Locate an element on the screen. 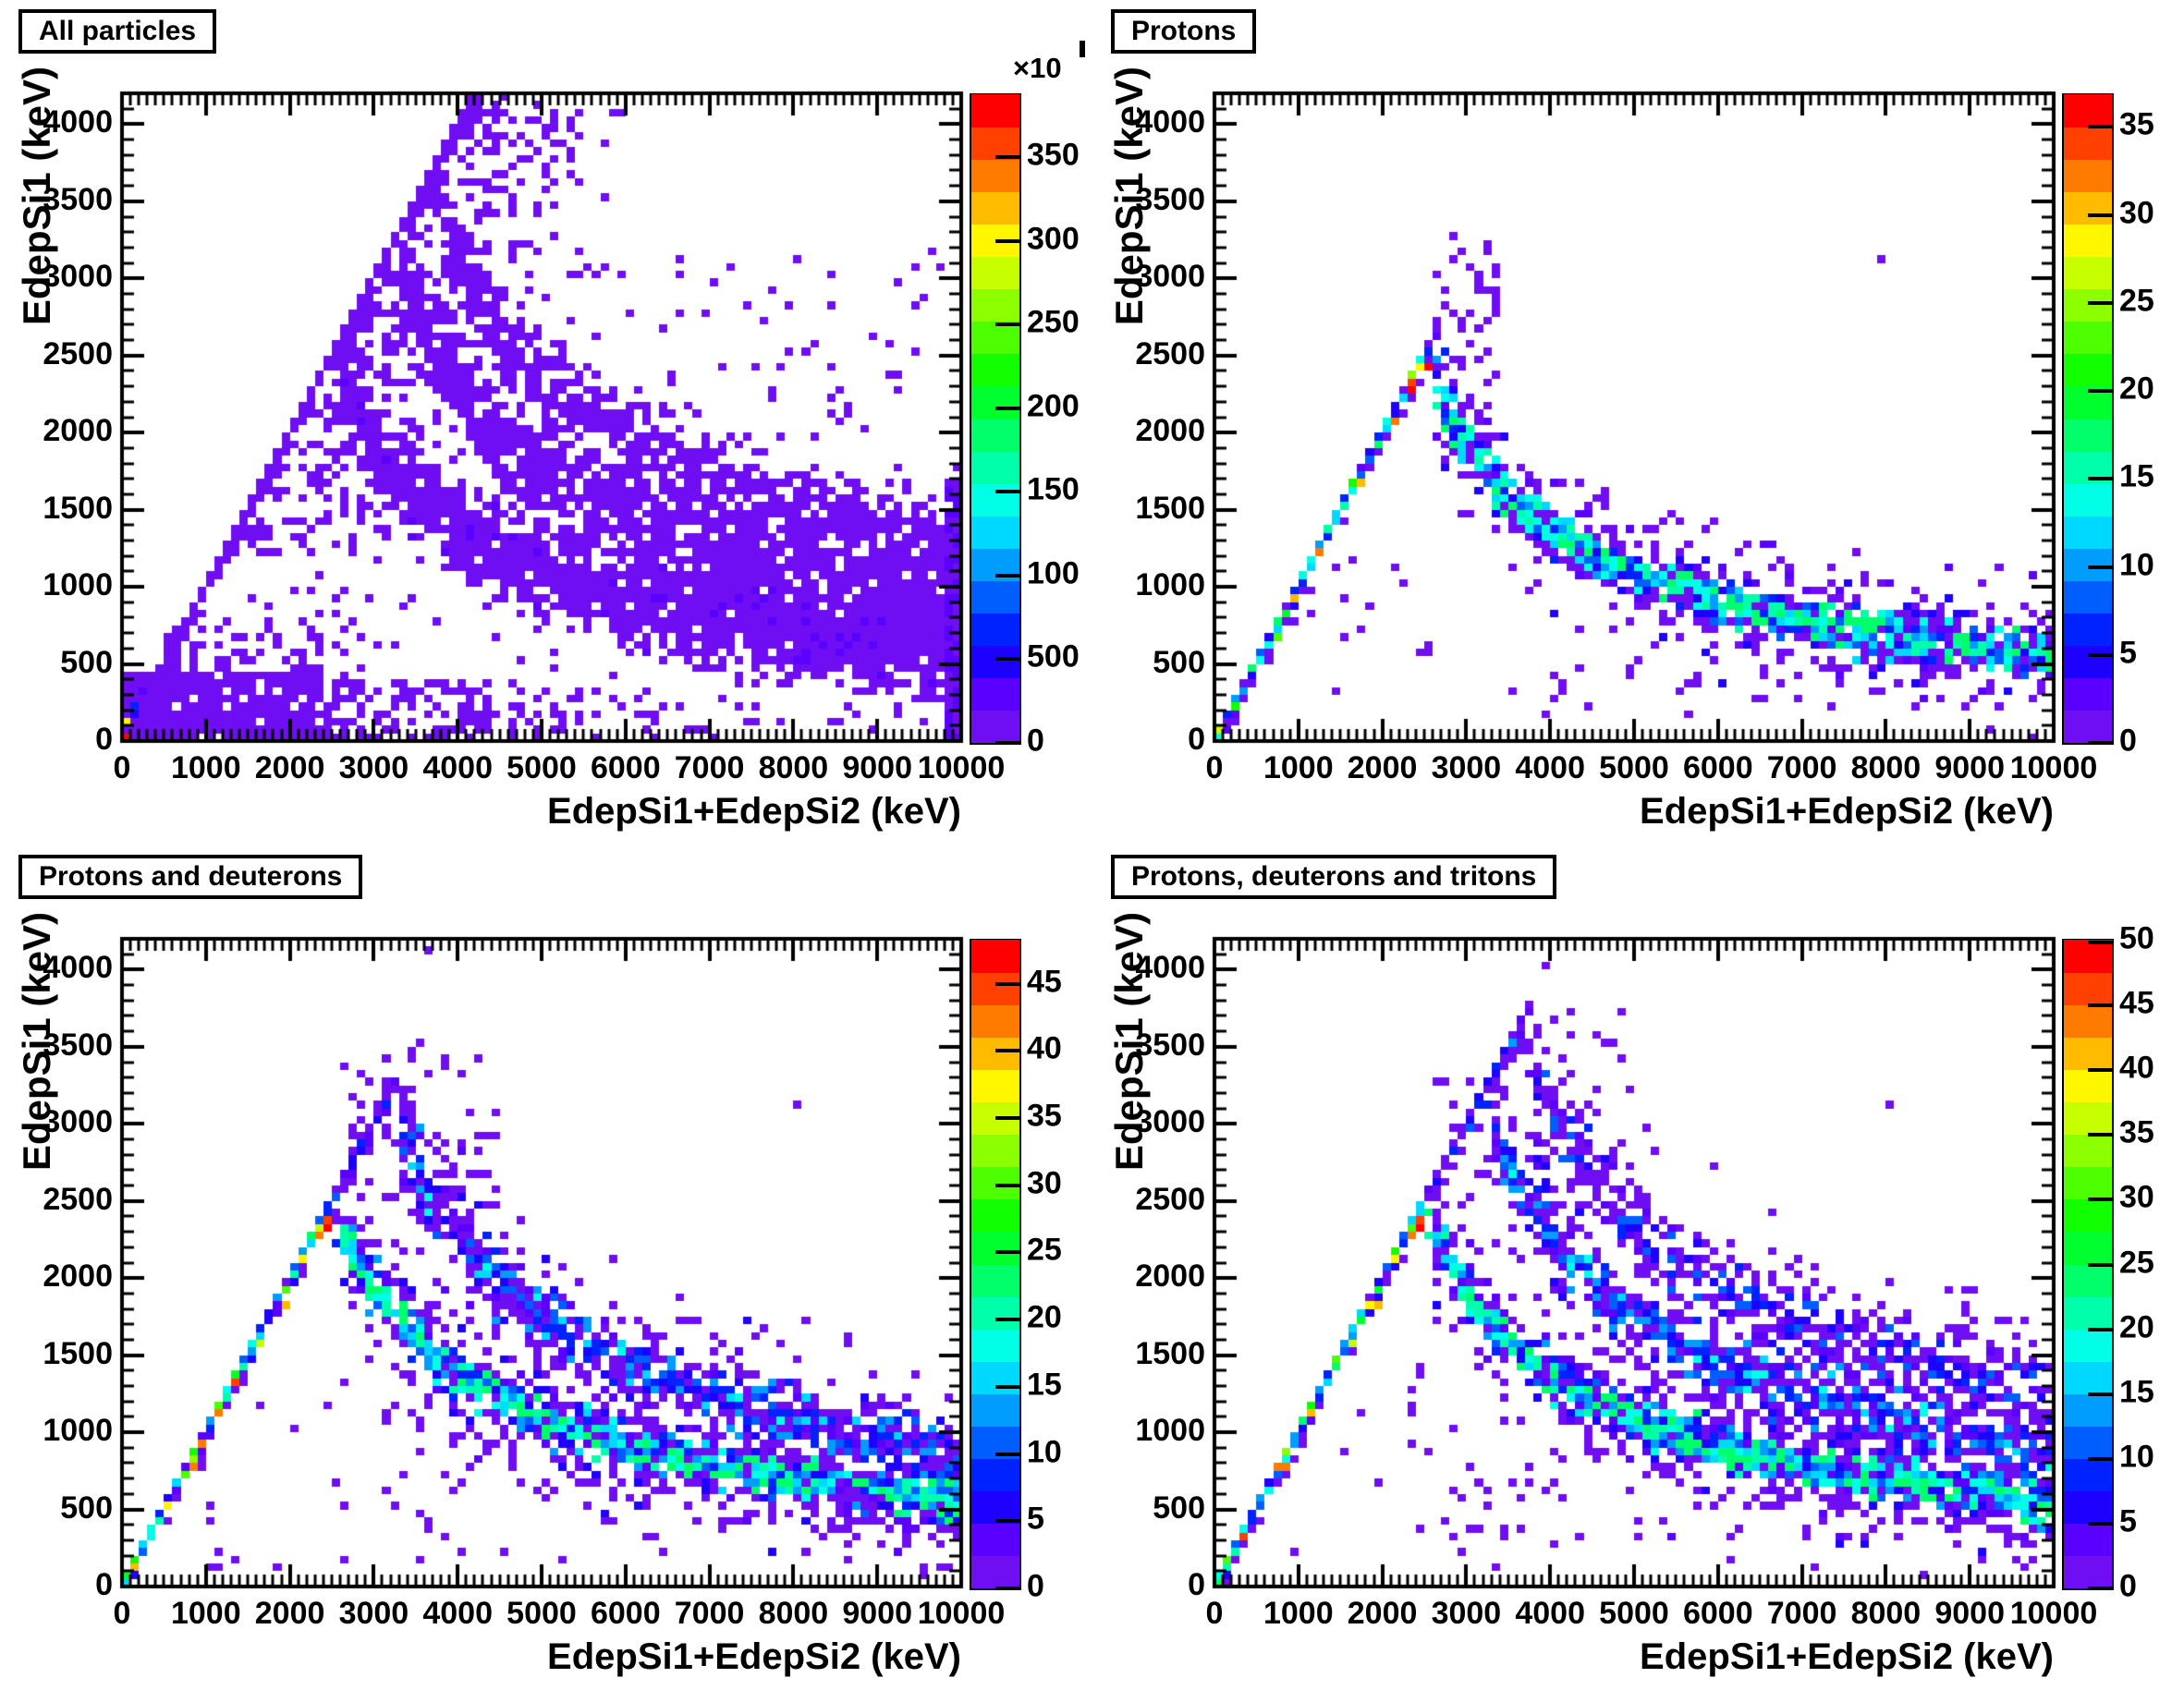 This screenshot has width=2184, height=1690. y-tick-label: 2000 is located at coordinates (78, 431).